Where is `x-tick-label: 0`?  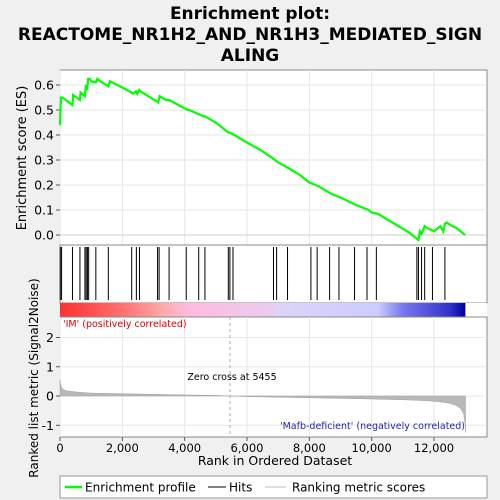
x-tick-label: 0 is located at coordinates (59, 448).